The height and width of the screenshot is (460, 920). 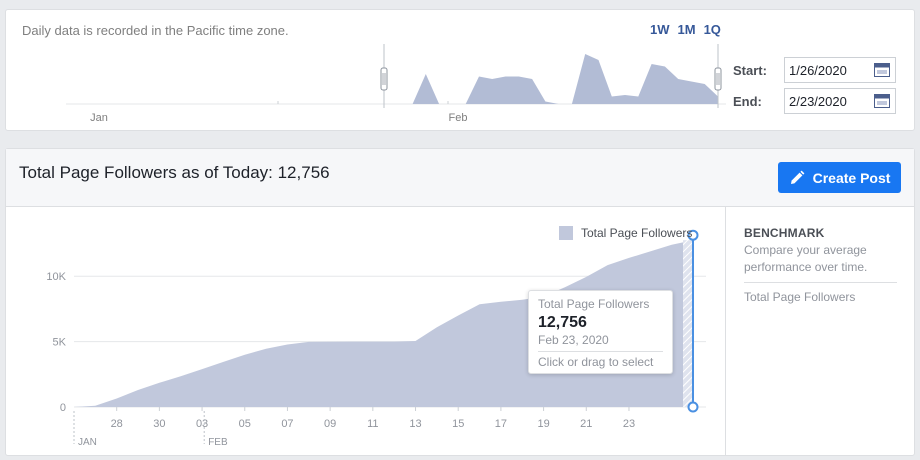 I want to click on selection-handle-bottom, so click(x=693, y=407).